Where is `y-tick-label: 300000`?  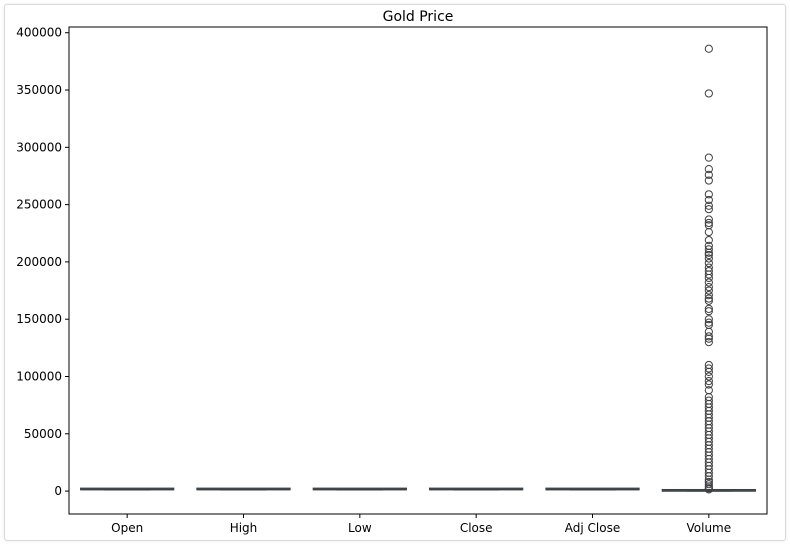 y-tick-label: 300000 is located at coordinates (39, 147).